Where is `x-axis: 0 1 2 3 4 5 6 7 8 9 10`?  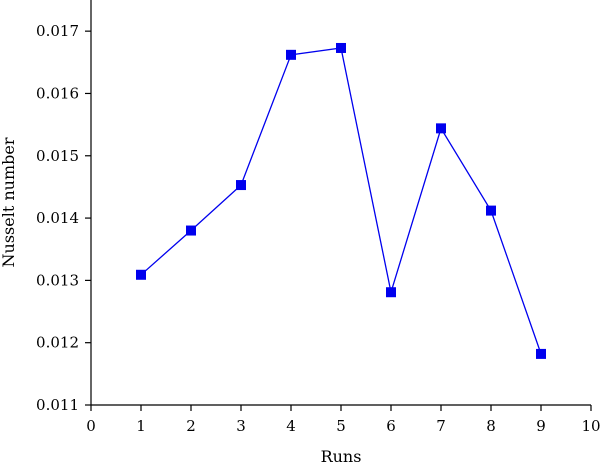 x-axis: 0 1 2 3 4 5 6 7 8 9 10 is located at coordinates (343, 419).